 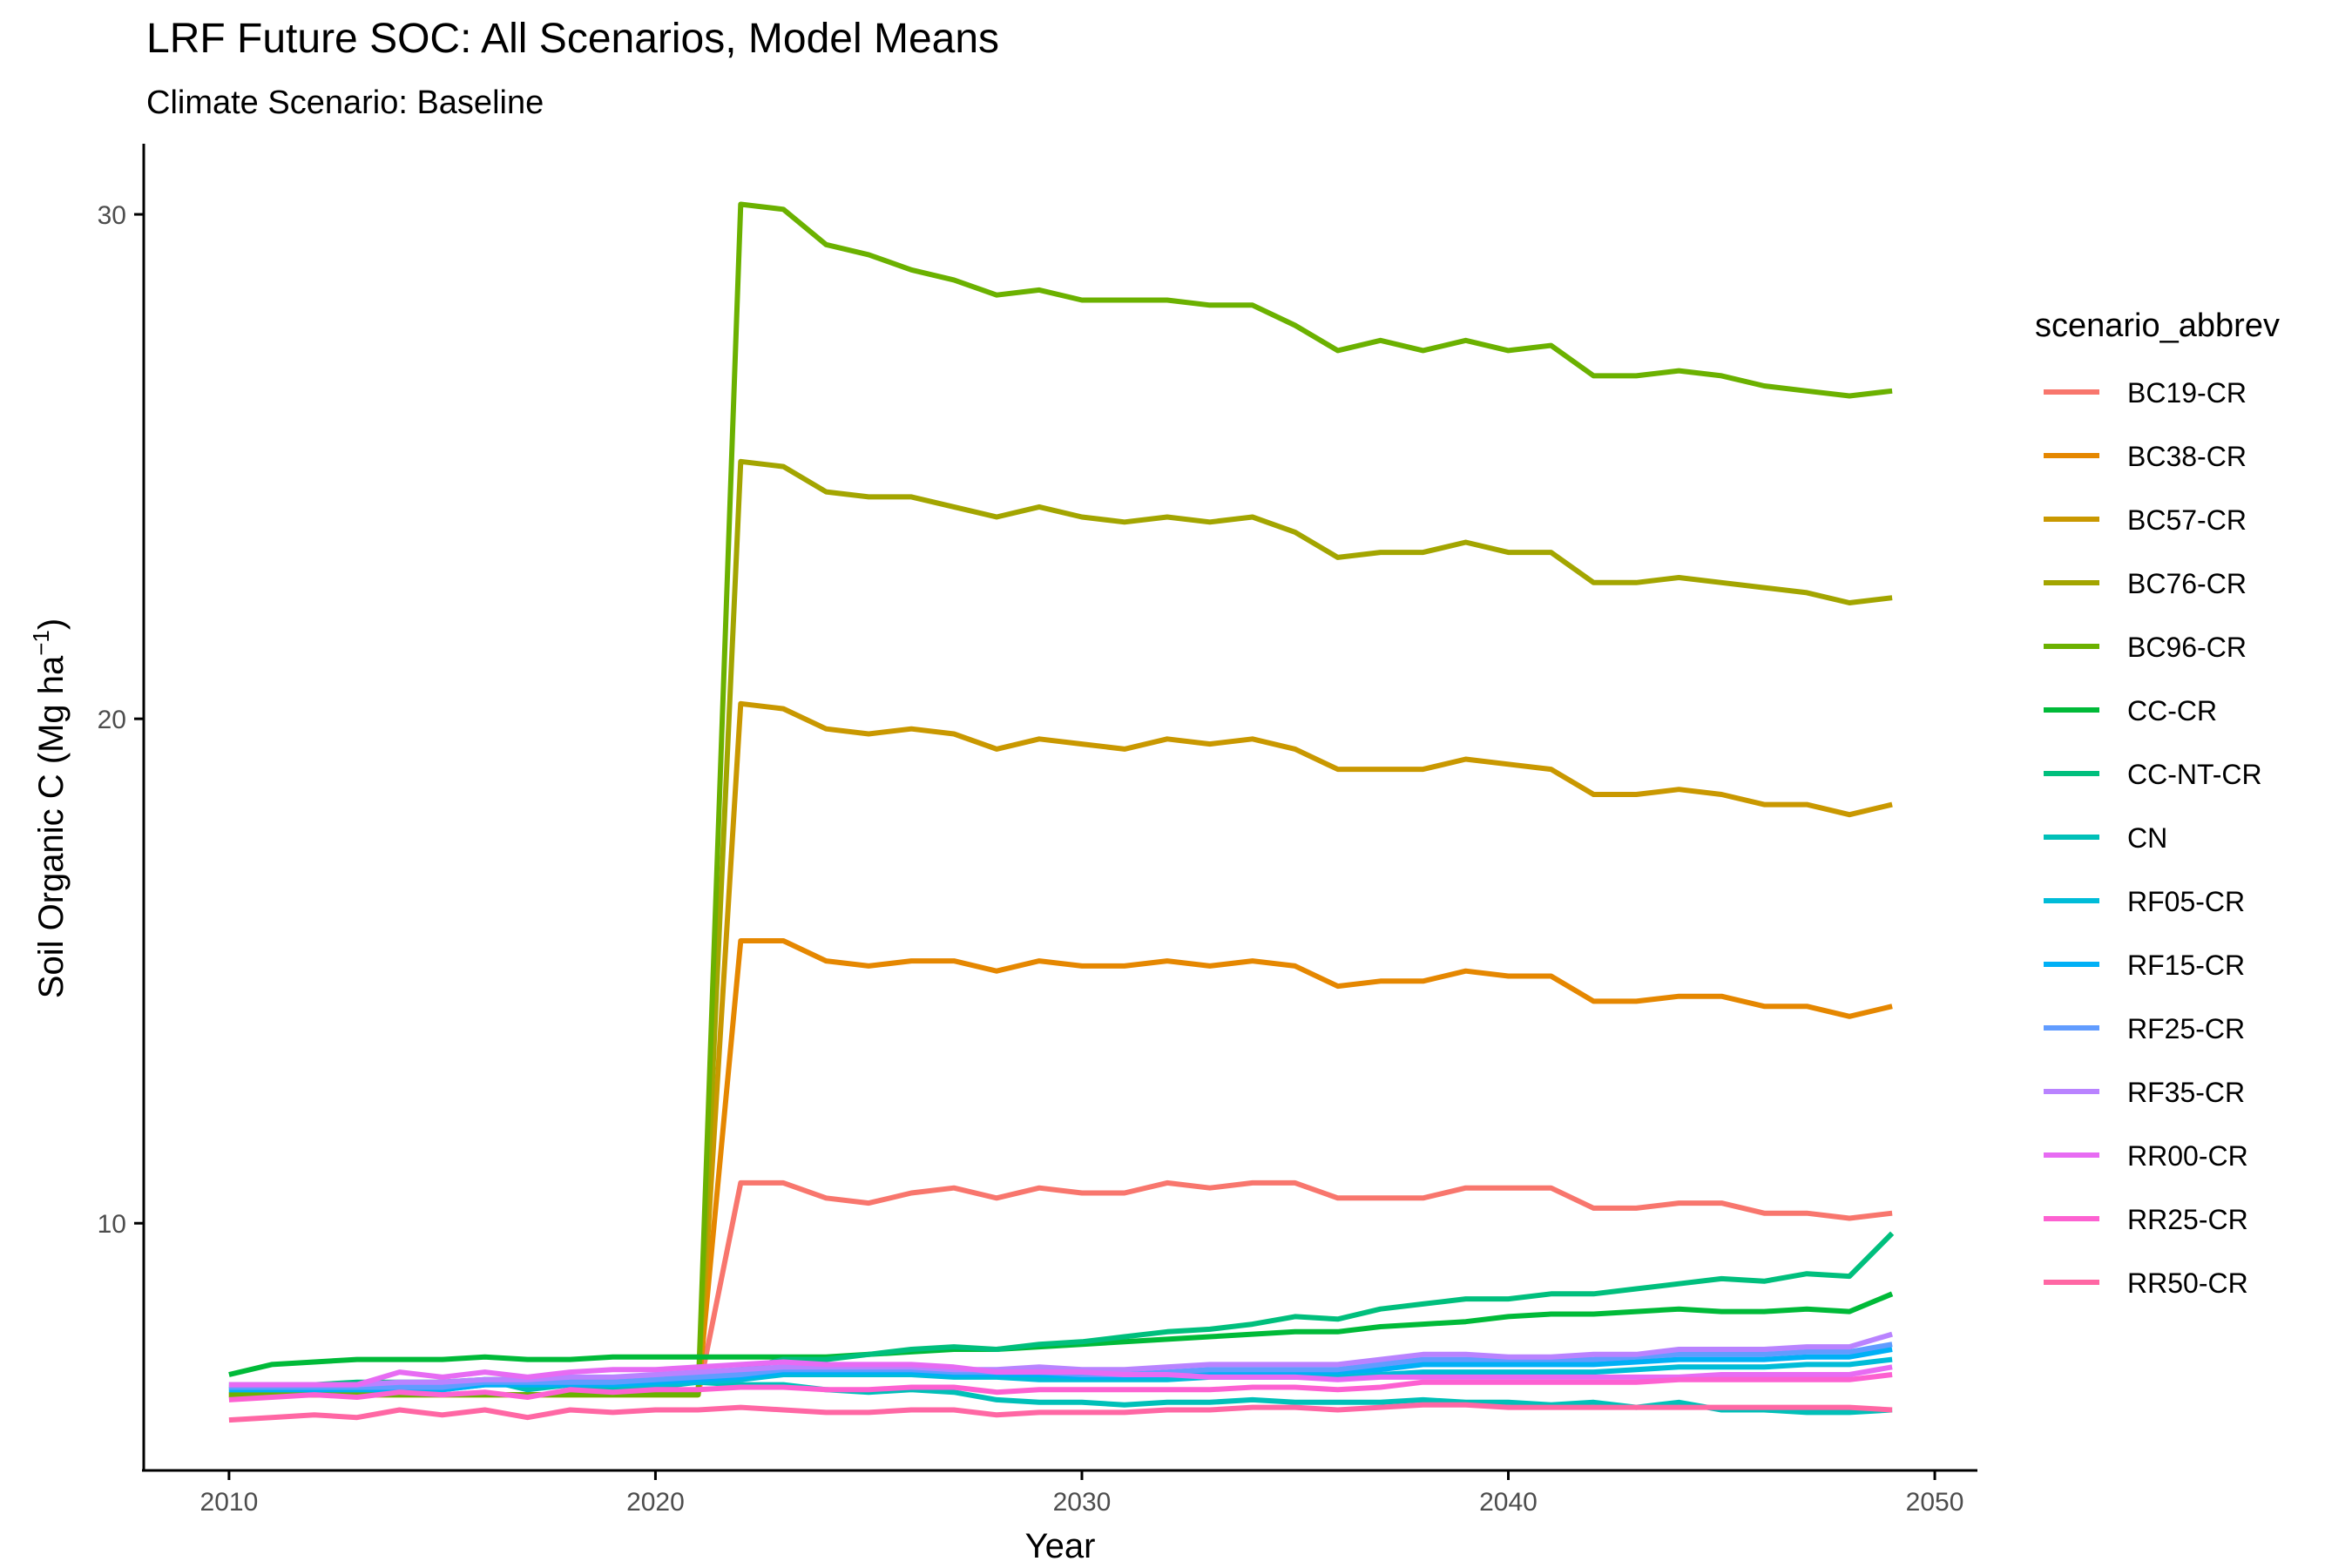 What do you see at coordinates (2105, 838) in the screenshot?
I see `legend-item: CN` at bounding box center [2105, 838].